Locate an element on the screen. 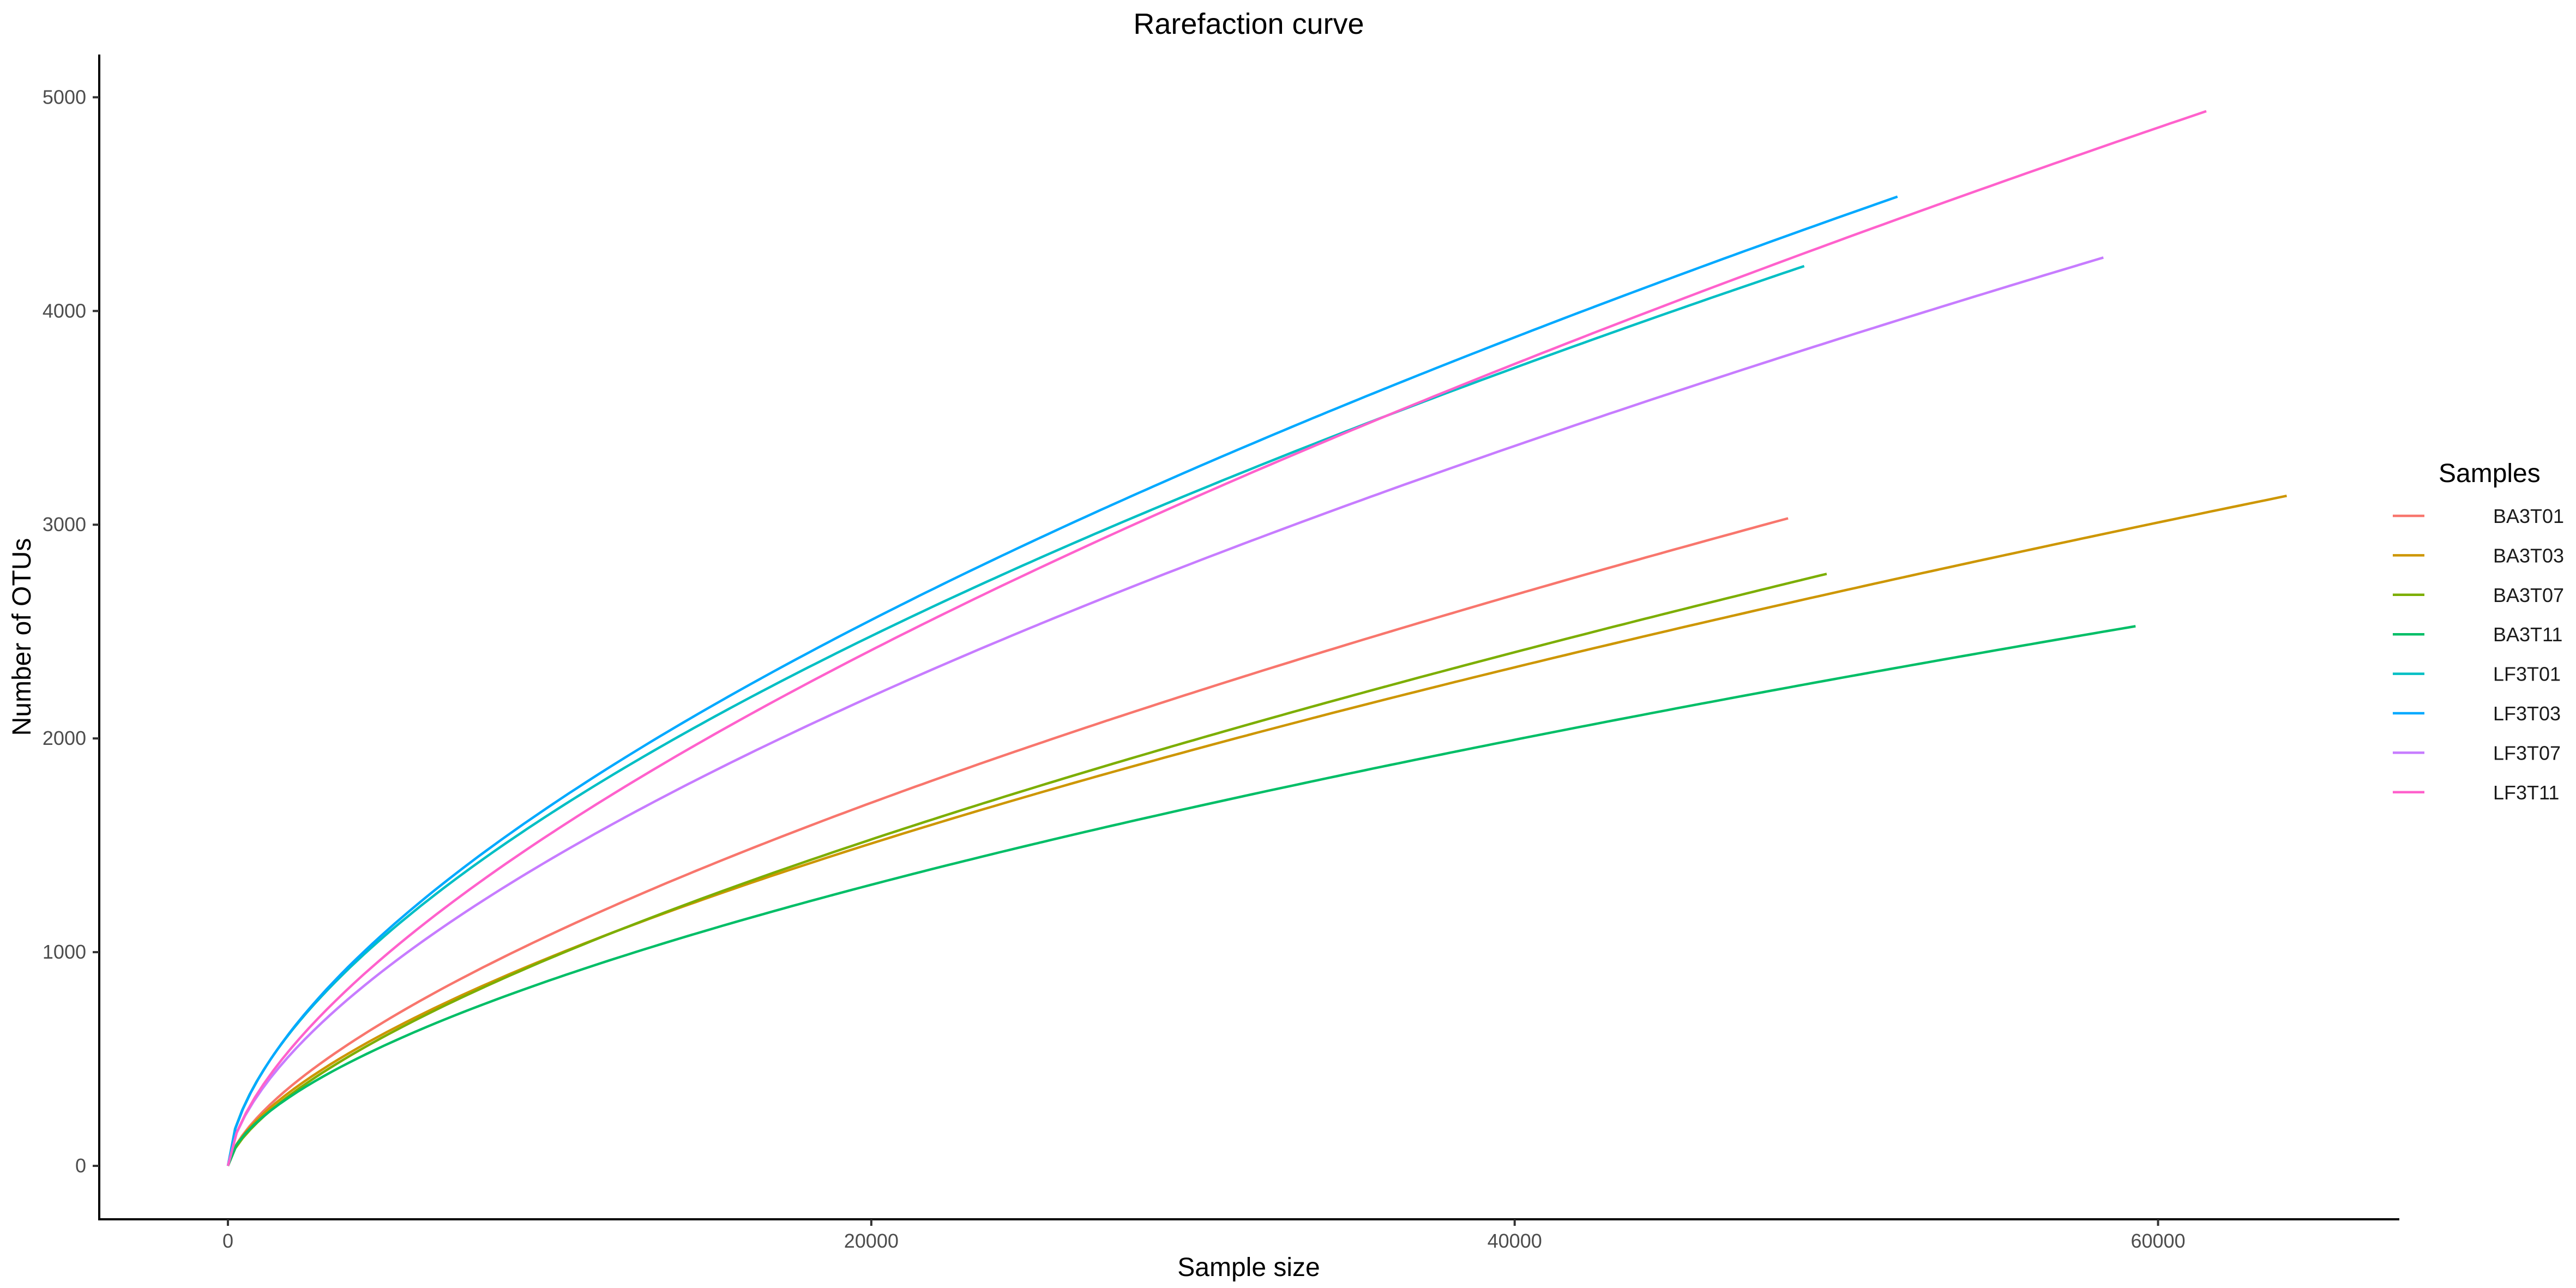  legend-label-lf3t07: LF3T07 is located at coordinates (2527, 753).